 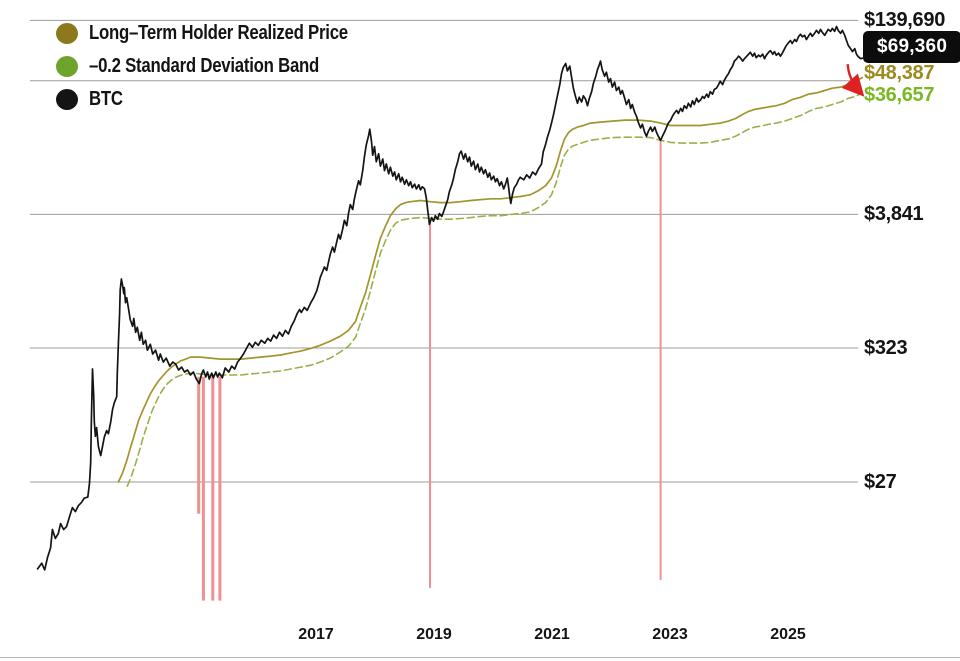 I want to click on band-price-label: $36,657, so click(x=899, y=95).